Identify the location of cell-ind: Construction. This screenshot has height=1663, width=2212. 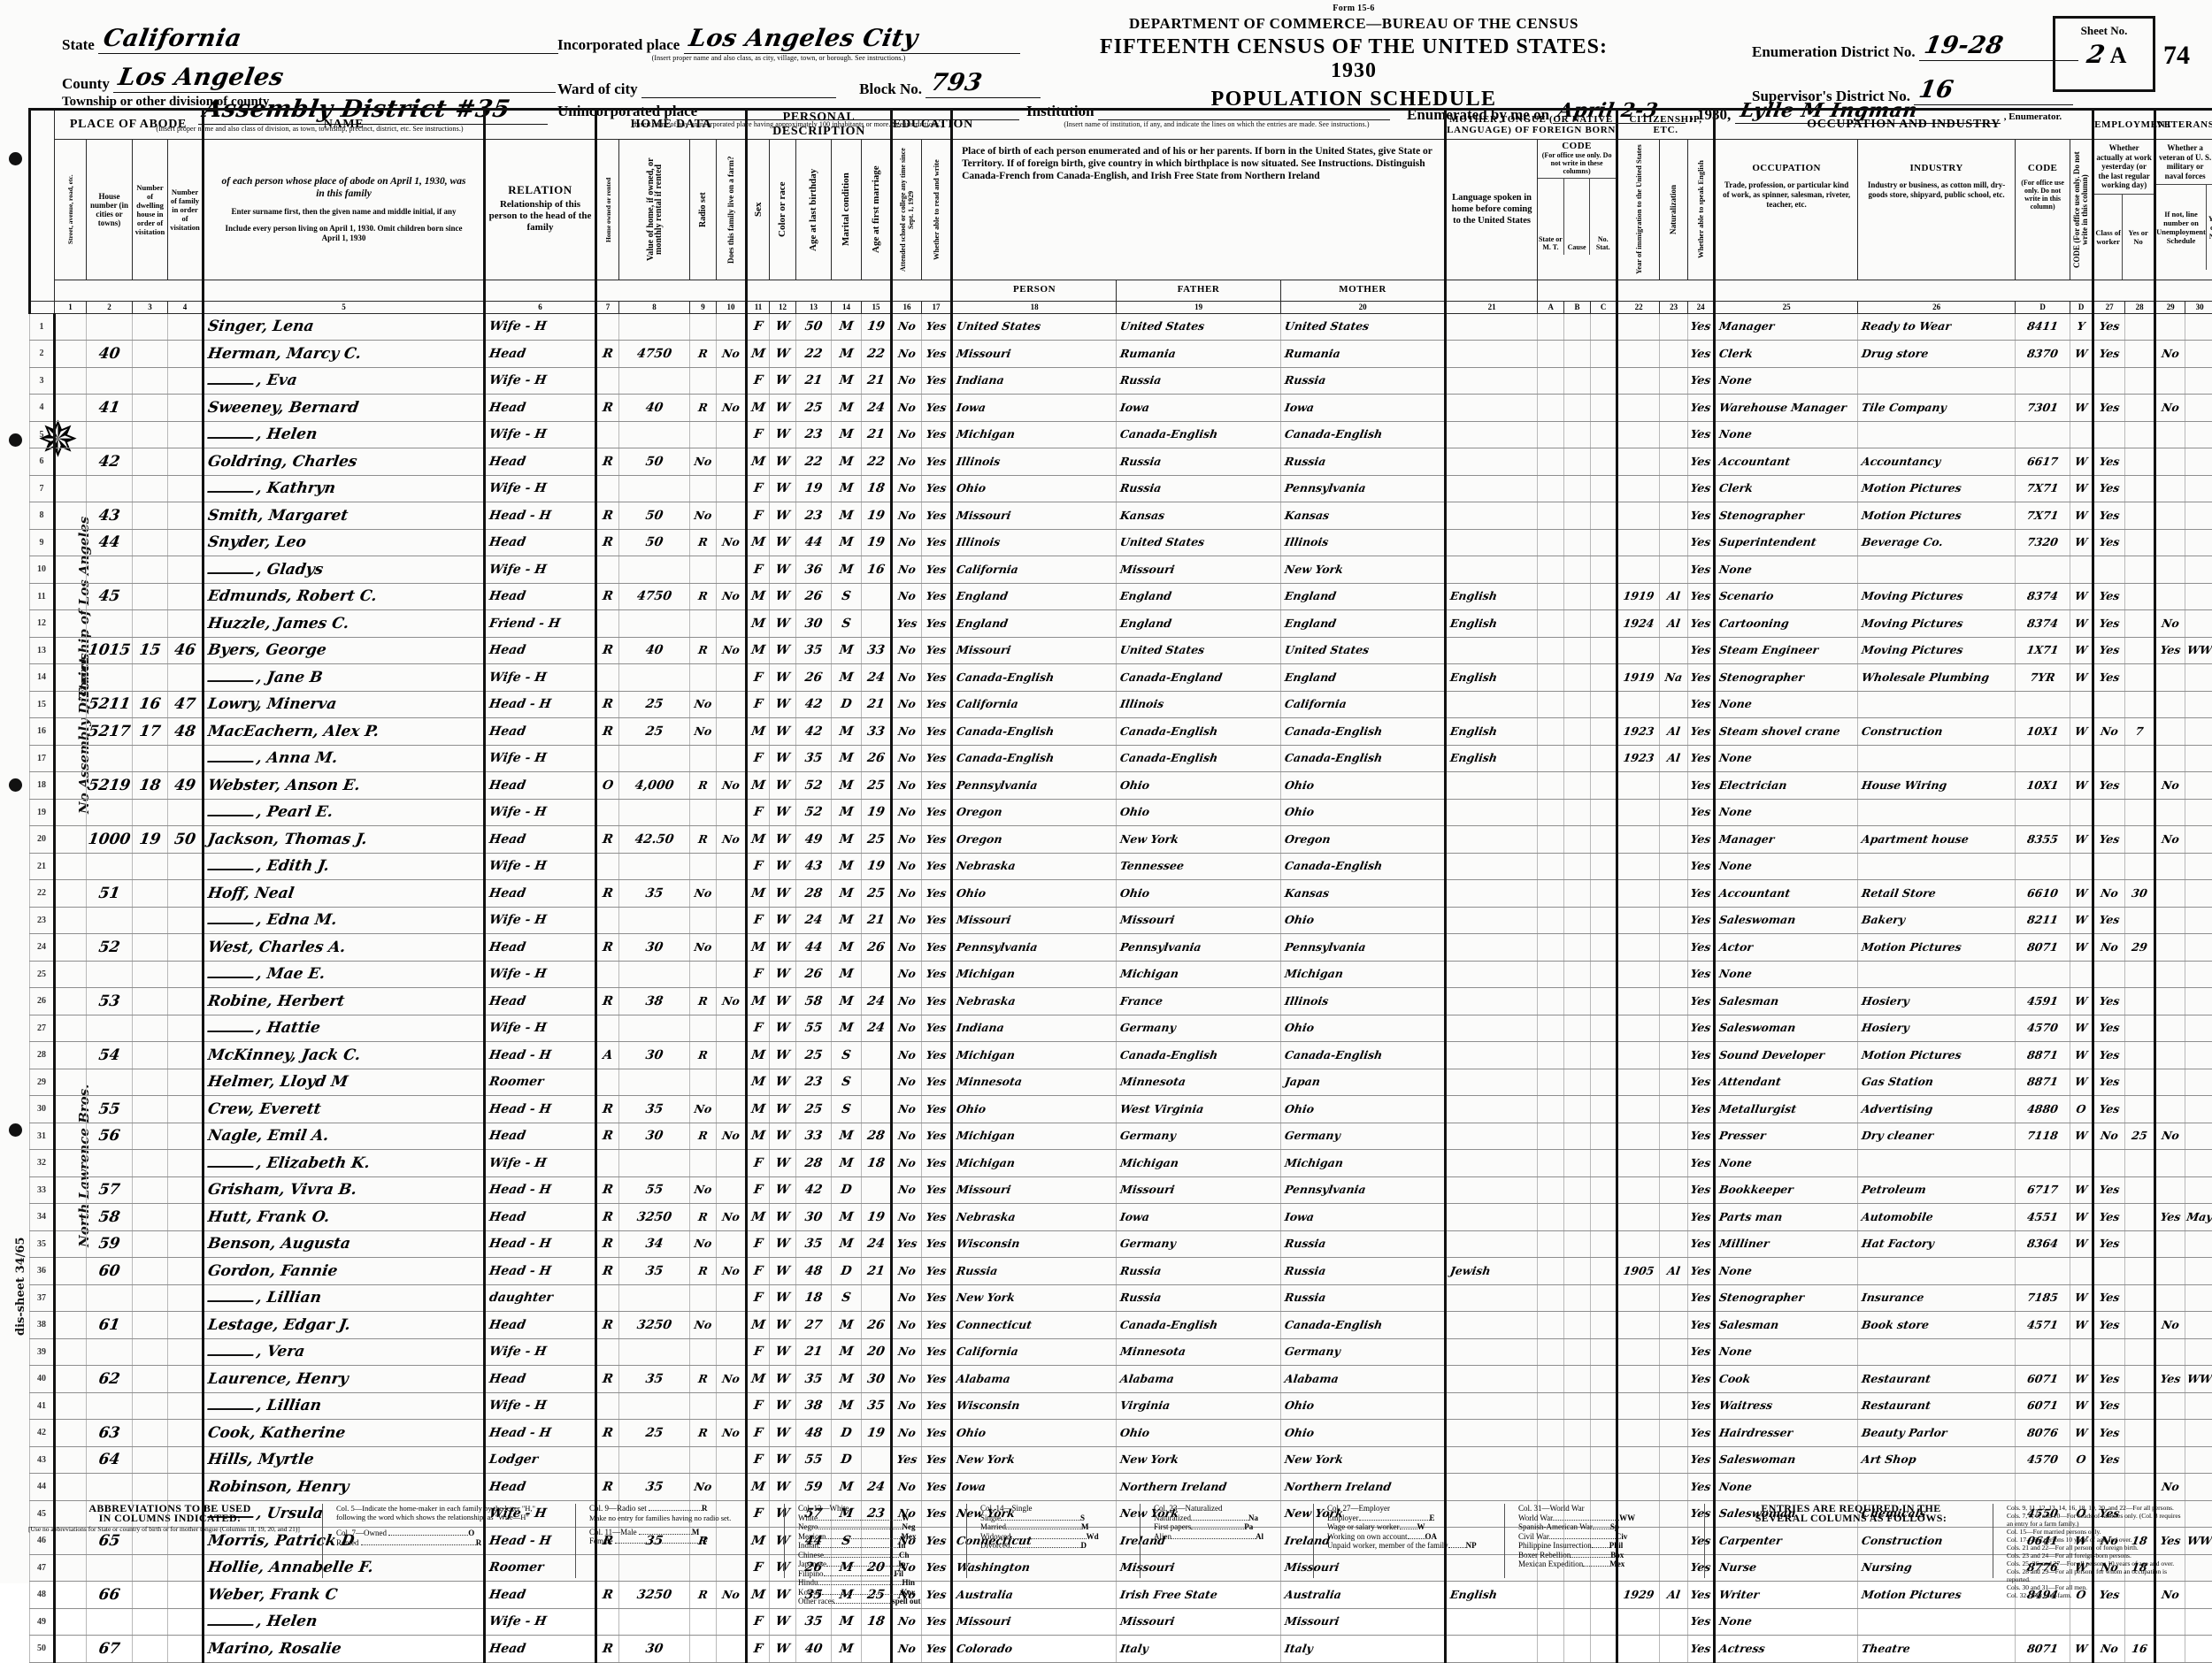
(1937, 732).